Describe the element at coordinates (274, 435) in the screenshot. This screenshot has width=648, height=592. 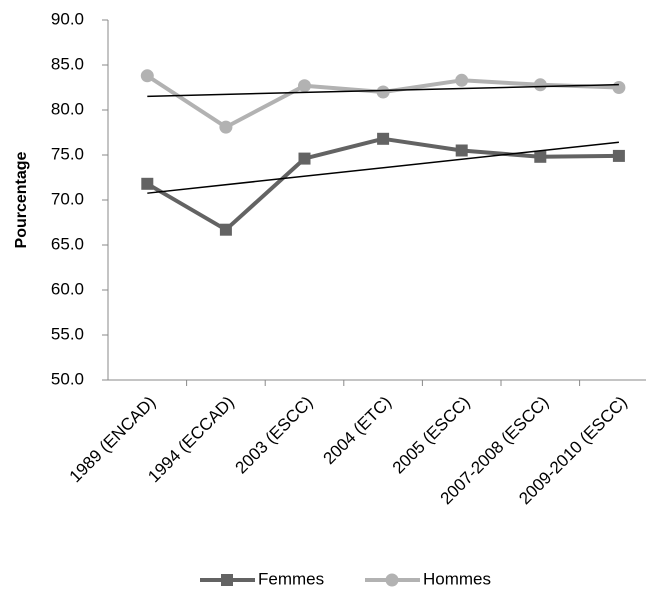
I see `x-tick-label: 2003 (ESCC)` at that location.